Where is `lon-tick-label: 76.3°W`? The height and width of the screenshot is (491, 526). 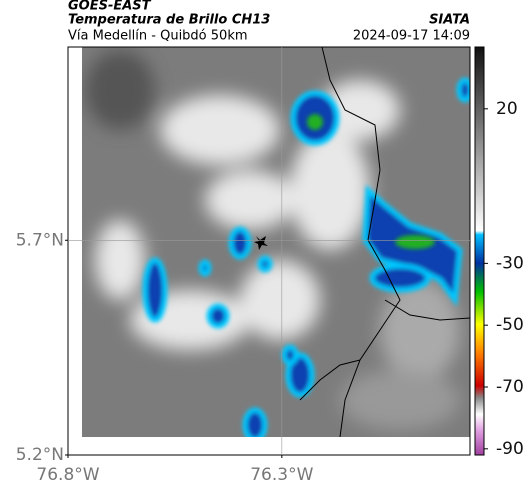
lon-tick-label: 76.3°W is located at coordinates (281, 475).